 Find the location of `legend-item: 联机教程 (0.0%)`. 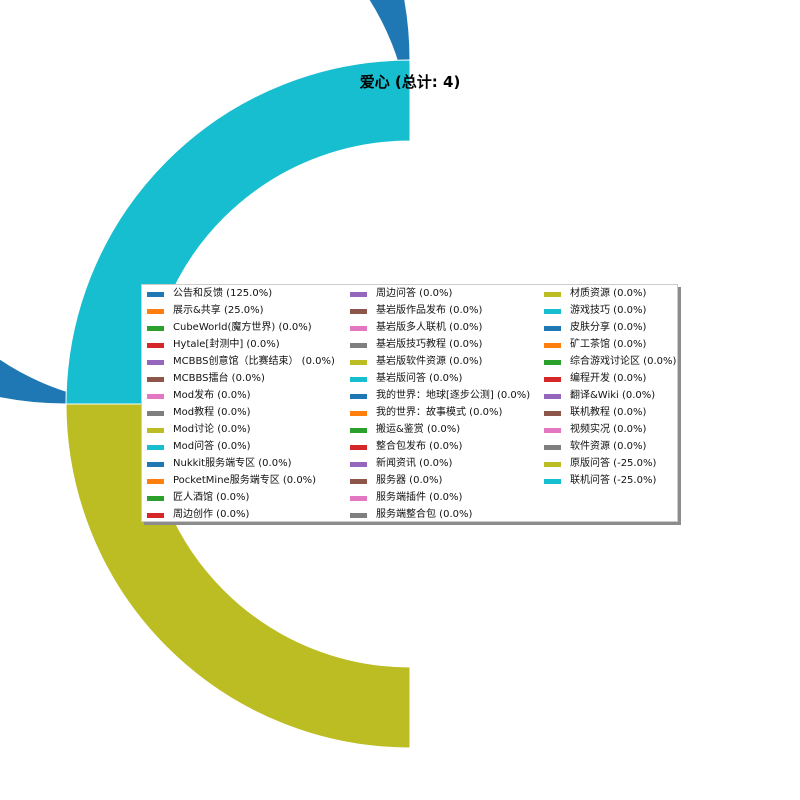

legend-item: 联机教程 (0.0%) is located at coordinates (595, 413).